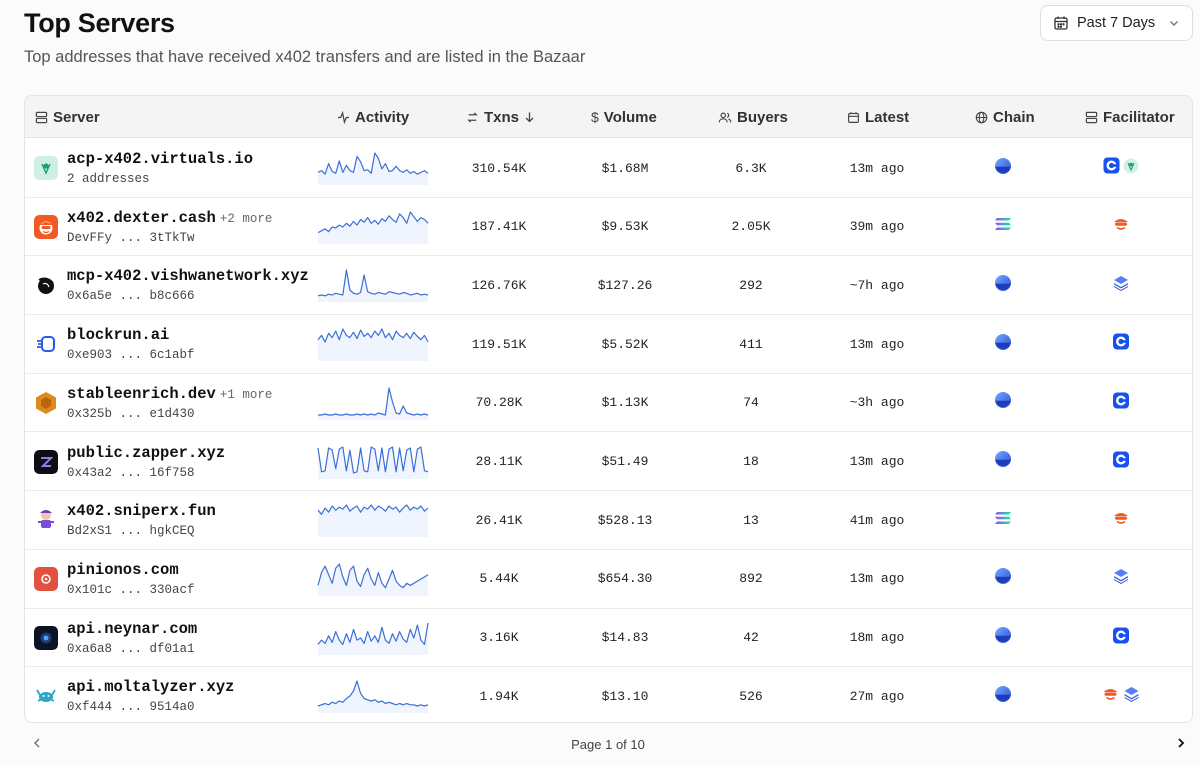 This screenshot has height=765, width=1200. What do you see at coordinates (169, 218) in the screenshot?
I see `server-name: x402.dexter.cash +2 more` at bounding box center [169, 218].